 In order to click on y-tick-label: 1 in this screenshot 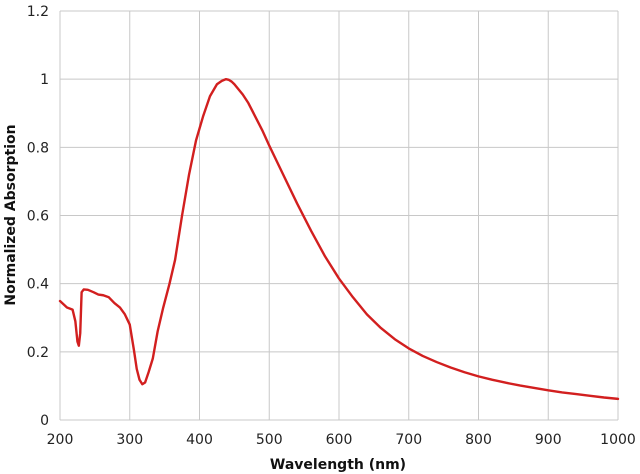, I will do `click(44, 80)`.